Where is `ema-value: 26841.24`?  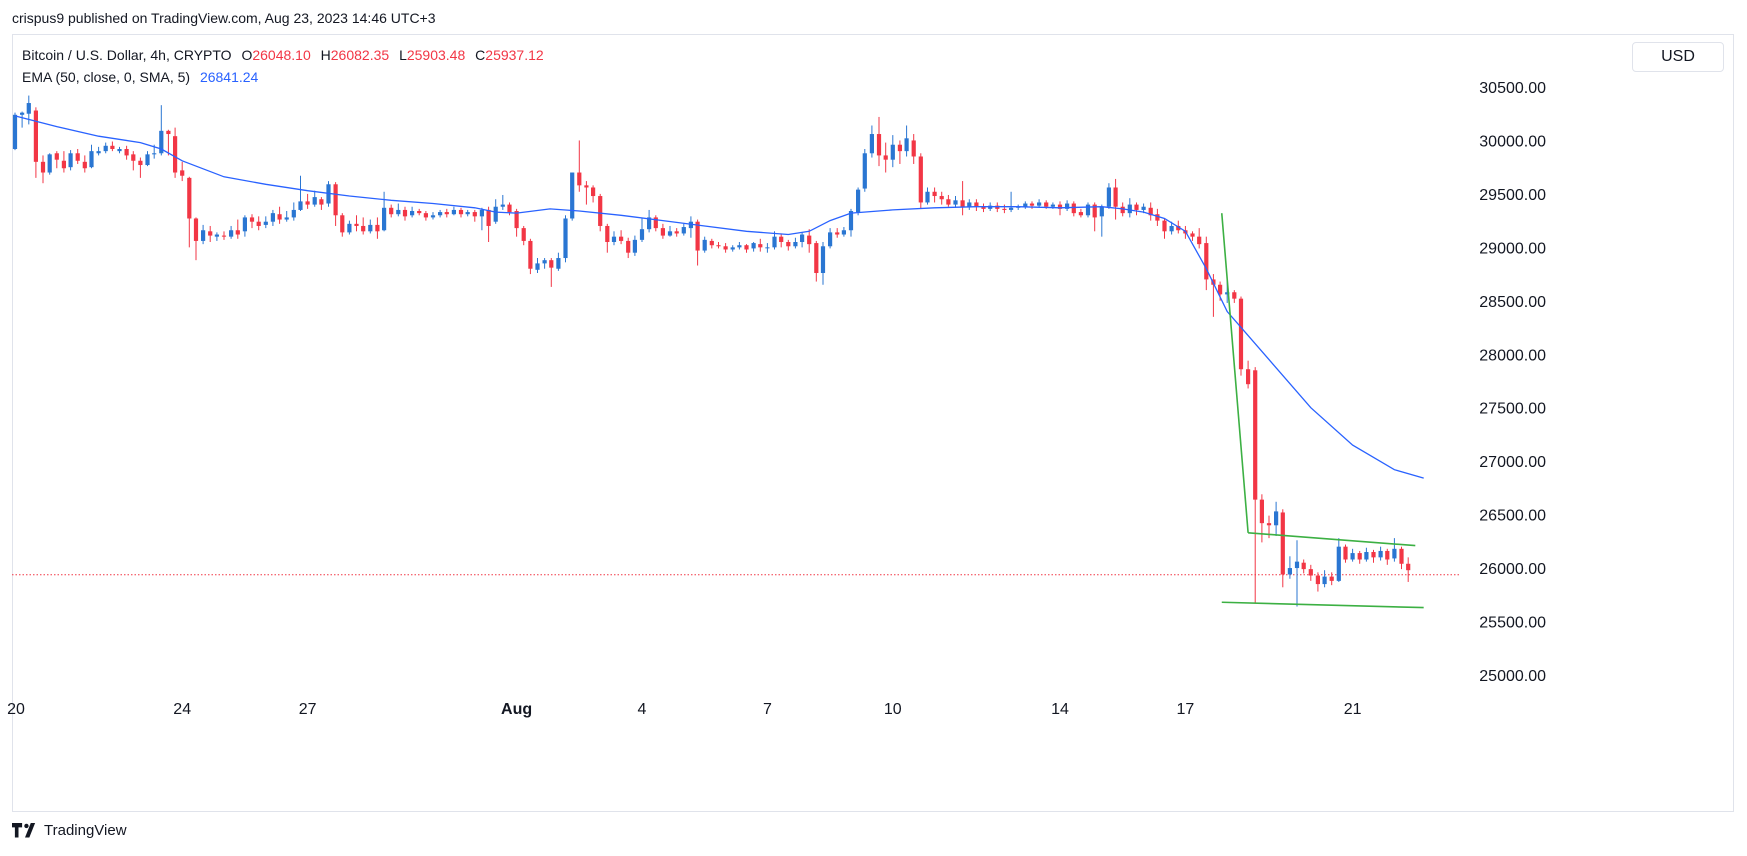 ema-value: 26841.24 is located at coordinates (229, 77).